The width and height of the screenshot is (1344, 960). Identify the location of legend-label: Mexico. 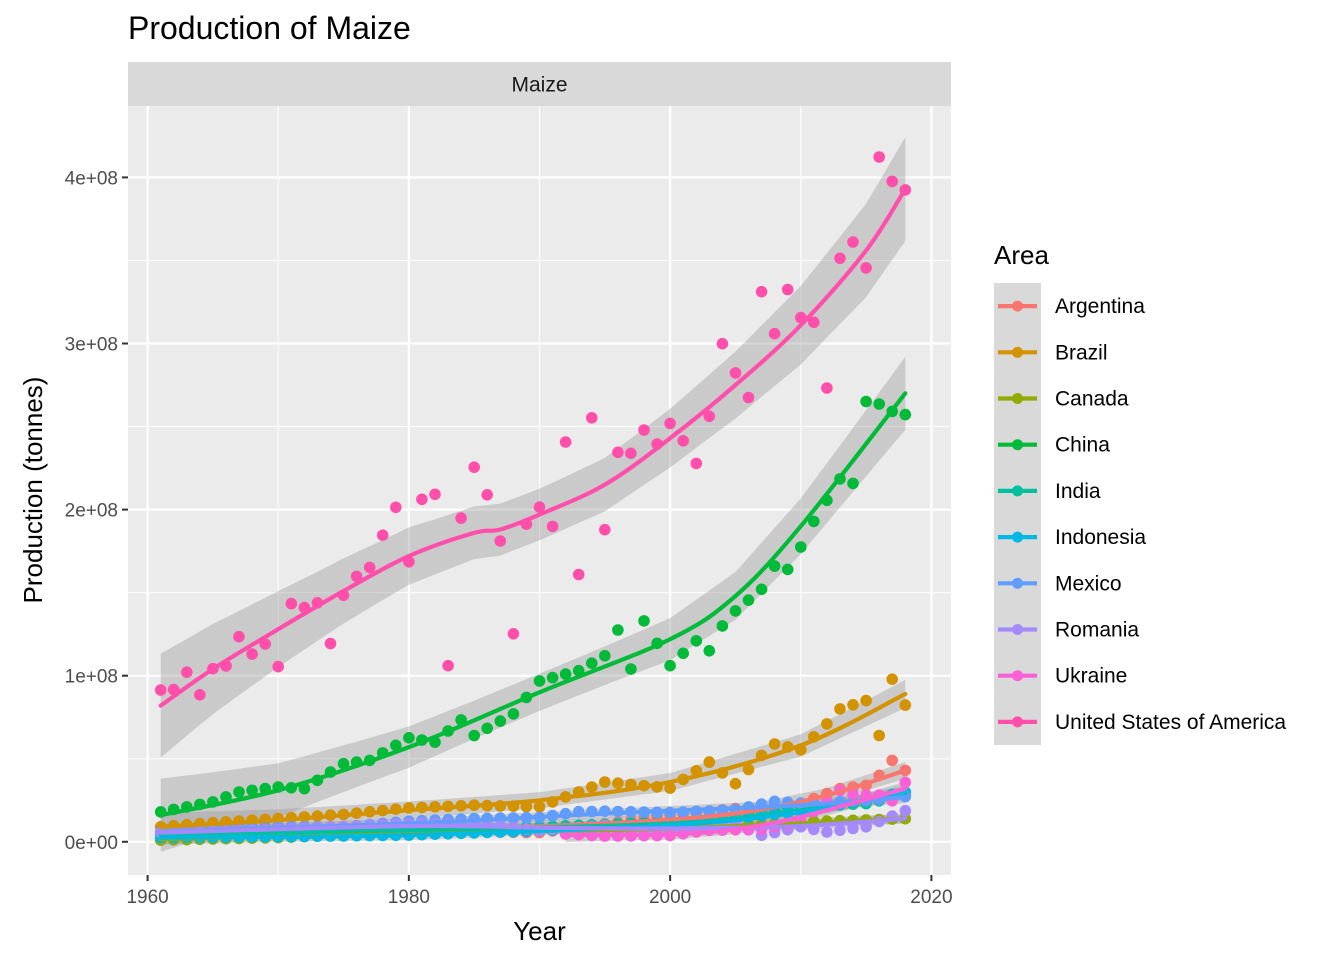
(1088, 583).